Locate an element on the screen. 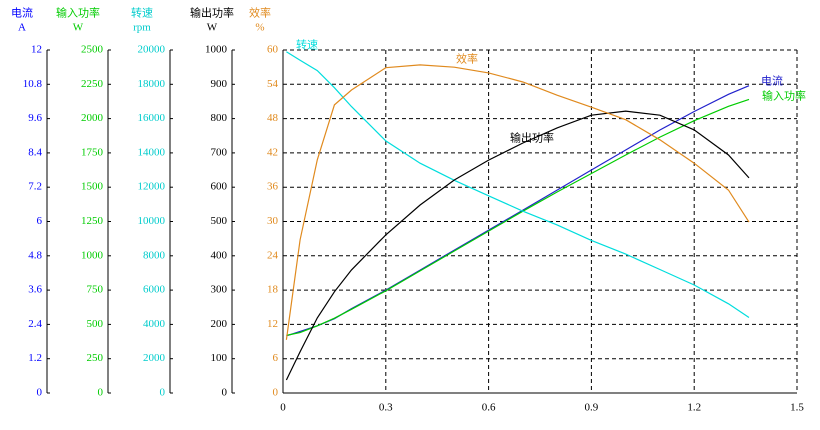 This screenshot has width=820, height=430. y-tick-label: 42 is located at coordinates (272, 152).